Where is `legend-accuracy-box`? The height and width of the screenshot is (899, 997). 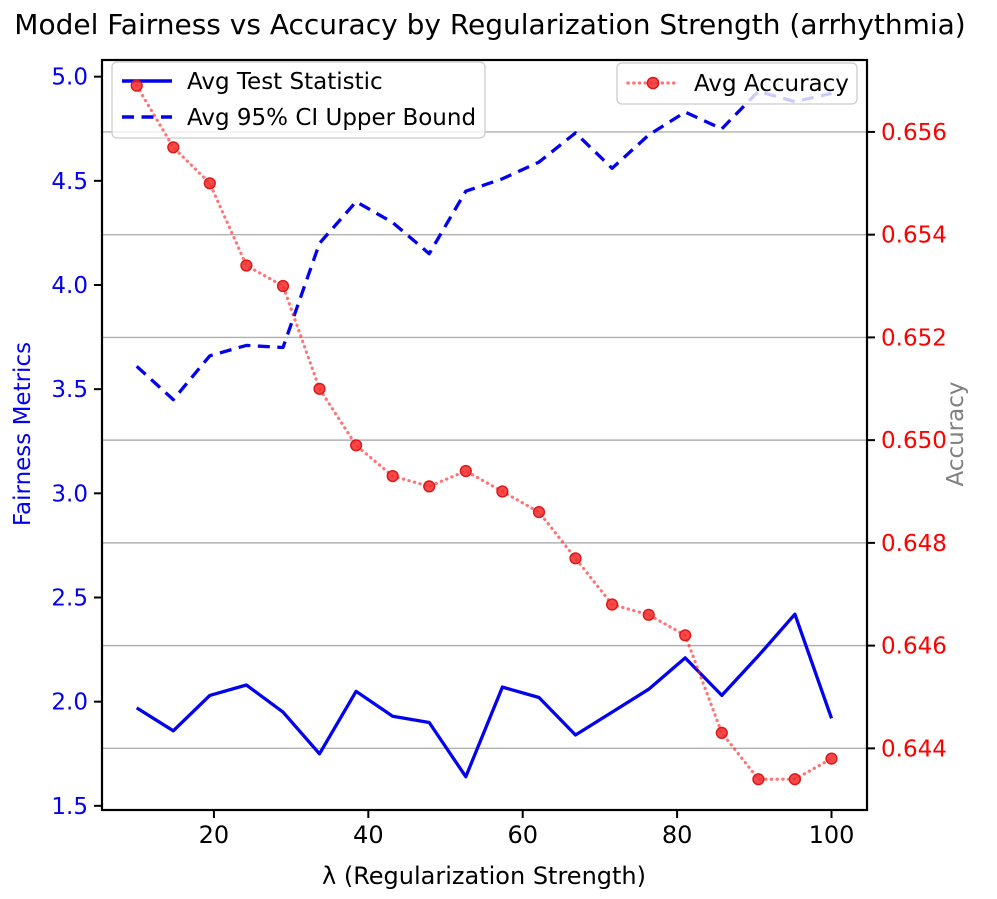 legend-accuracy-box is located at coordinates (737, 83).